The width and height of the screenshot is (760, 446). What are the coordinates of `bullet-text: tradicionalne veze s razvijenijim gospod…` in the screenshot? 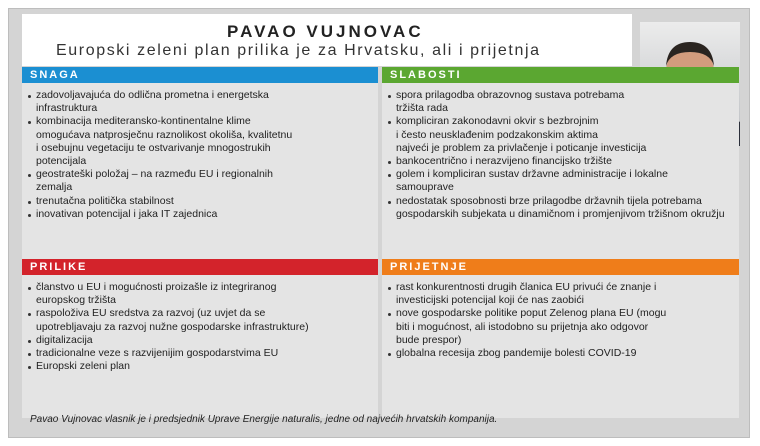 It's located at (157, 353).